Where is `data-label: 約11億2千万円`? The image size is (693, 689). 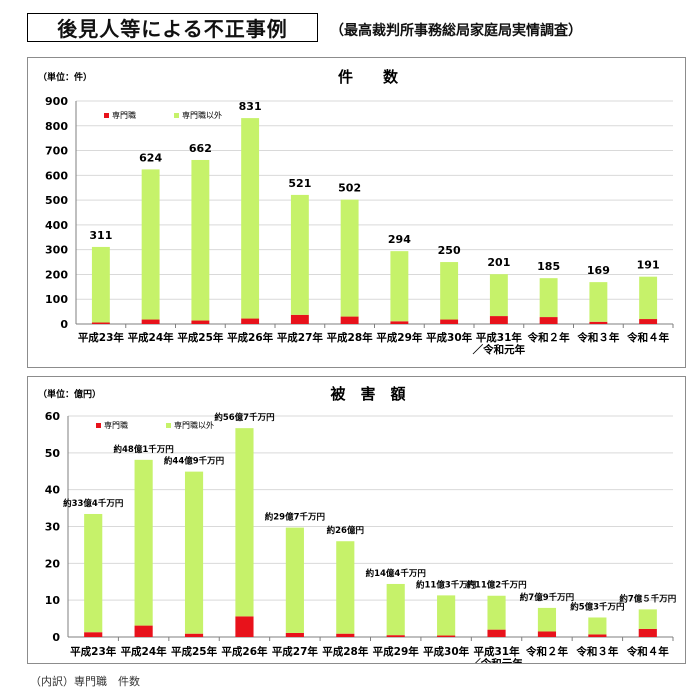 data-label: 約11億2千万円 is located at coordinates (496, 585).